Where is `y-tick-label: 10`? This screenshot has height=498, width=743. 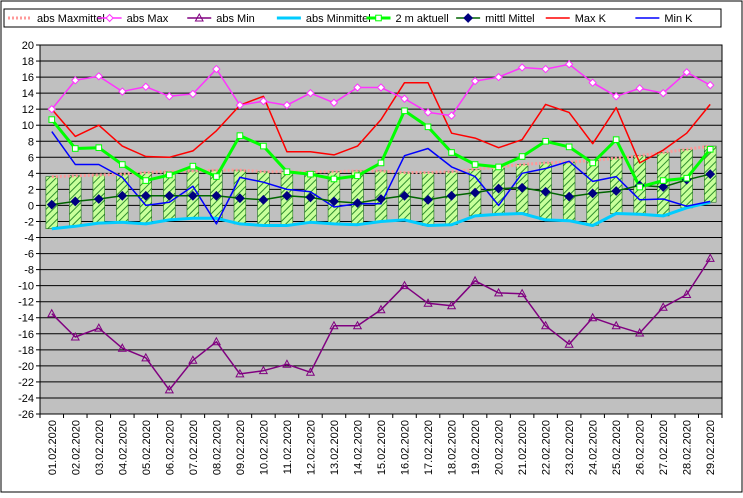 y-tick-label: 10 is located at coordinates (28, 126).